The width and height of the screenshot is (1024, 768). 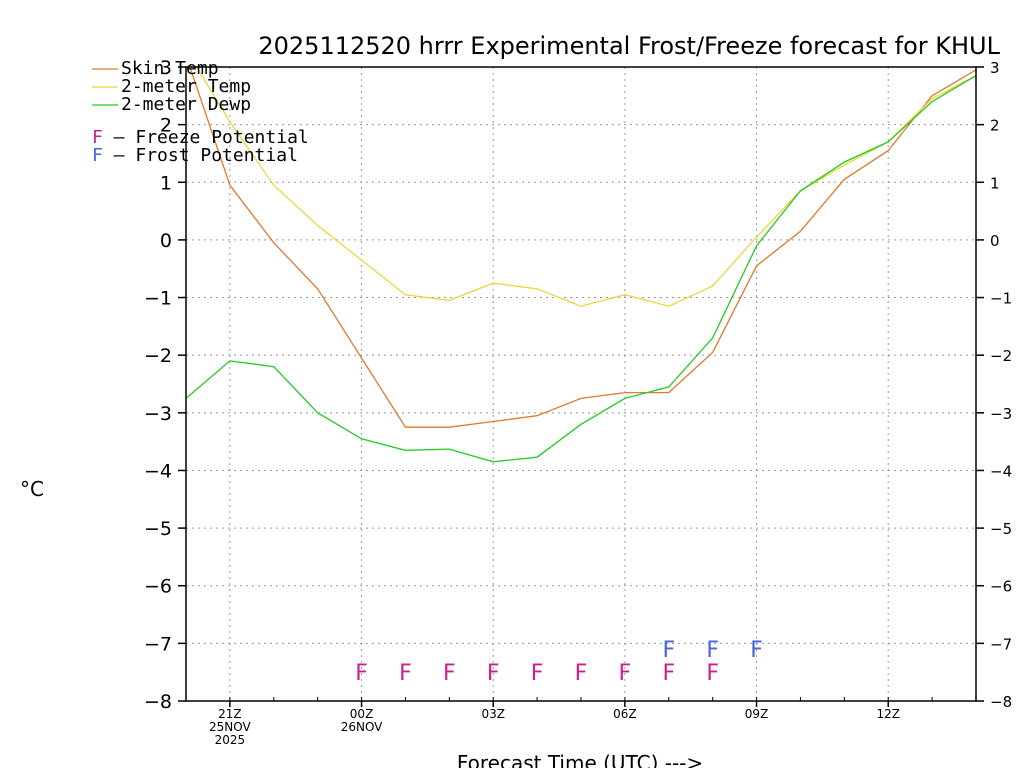 What do you see at coordinates (1001, 471) in the screenshot?
I see `y-tick-label-right: −4` at bounding box center [1001, 471].